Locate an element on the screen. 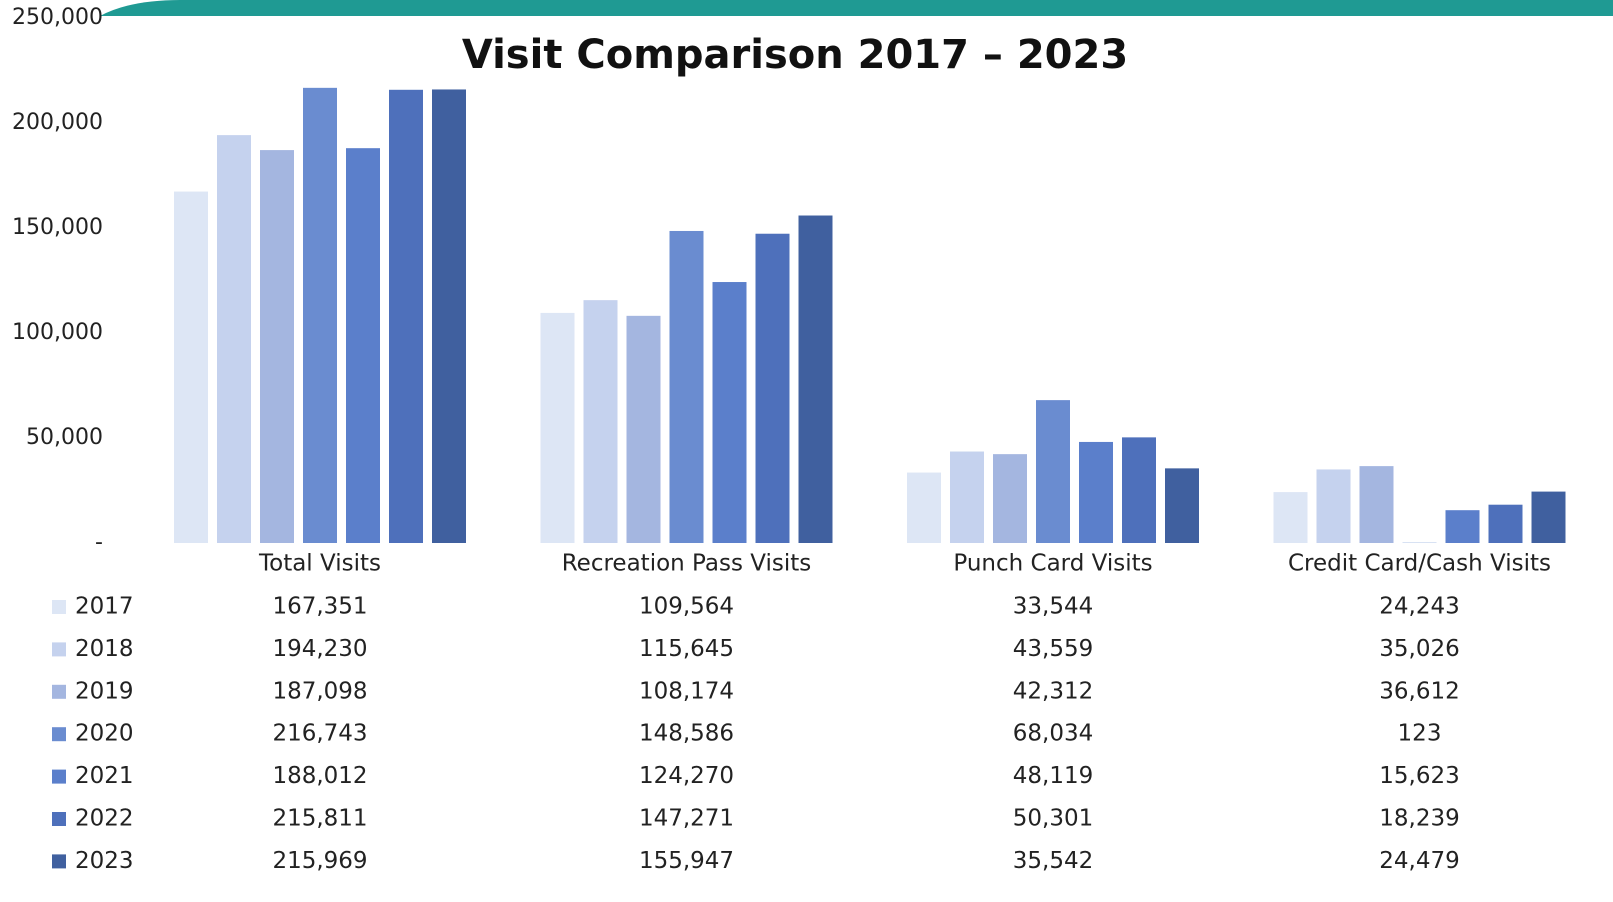 This screenshot has height=902, width=1613. table-cell: 18,239 is located at coordinates (1419, 819).